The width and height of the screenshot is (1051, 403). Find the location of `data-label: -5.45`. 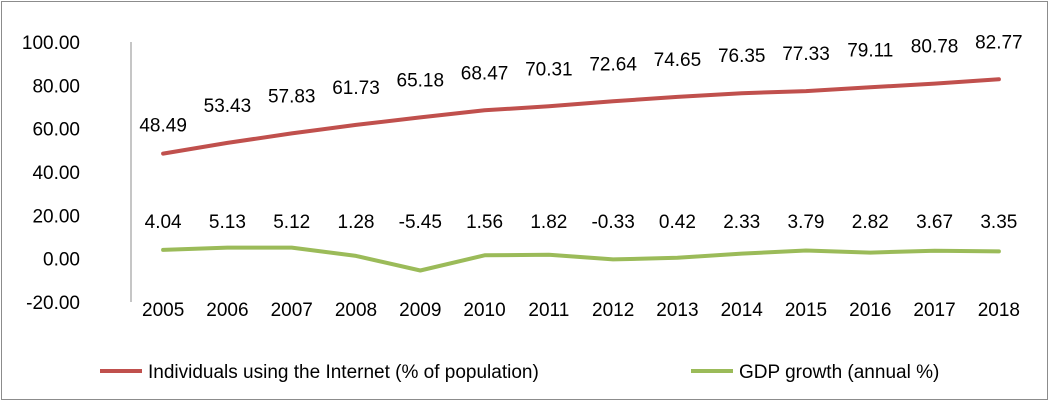

data-label: -5.45 is located at coordinates (420, 222).